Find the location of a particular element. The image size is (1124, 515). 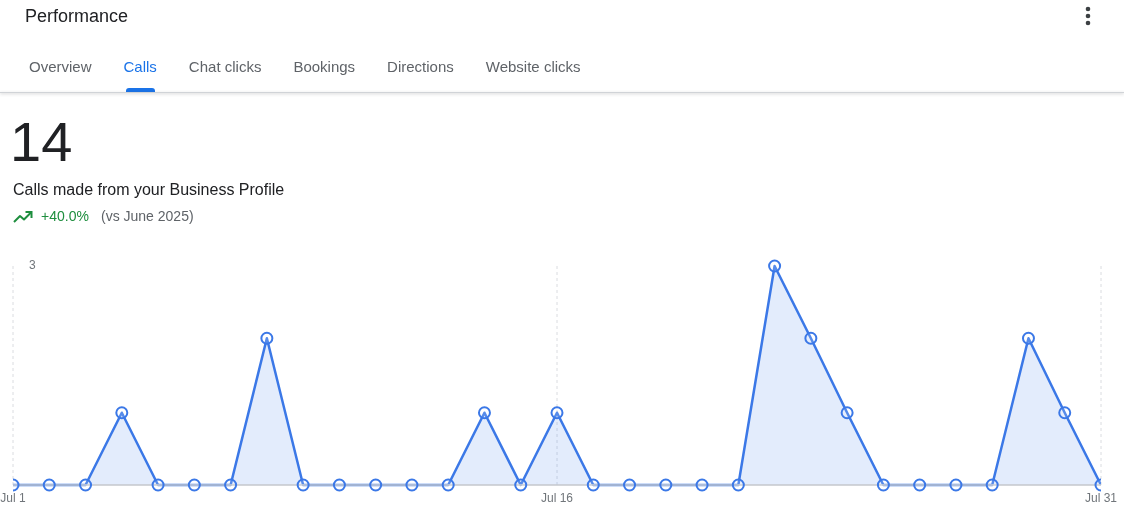

x-tick-label: Jul 31 is located at coordinates (1101, 497).